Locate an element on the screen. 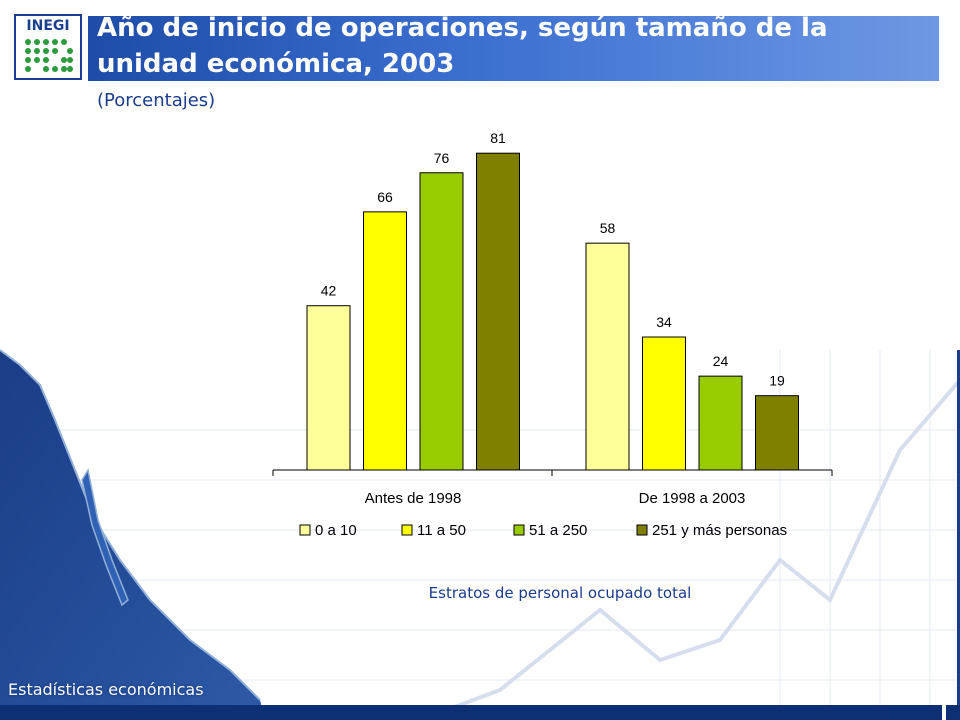 This screenshot has height=720, width=960. title-bar is located at coordinates (513, 48).